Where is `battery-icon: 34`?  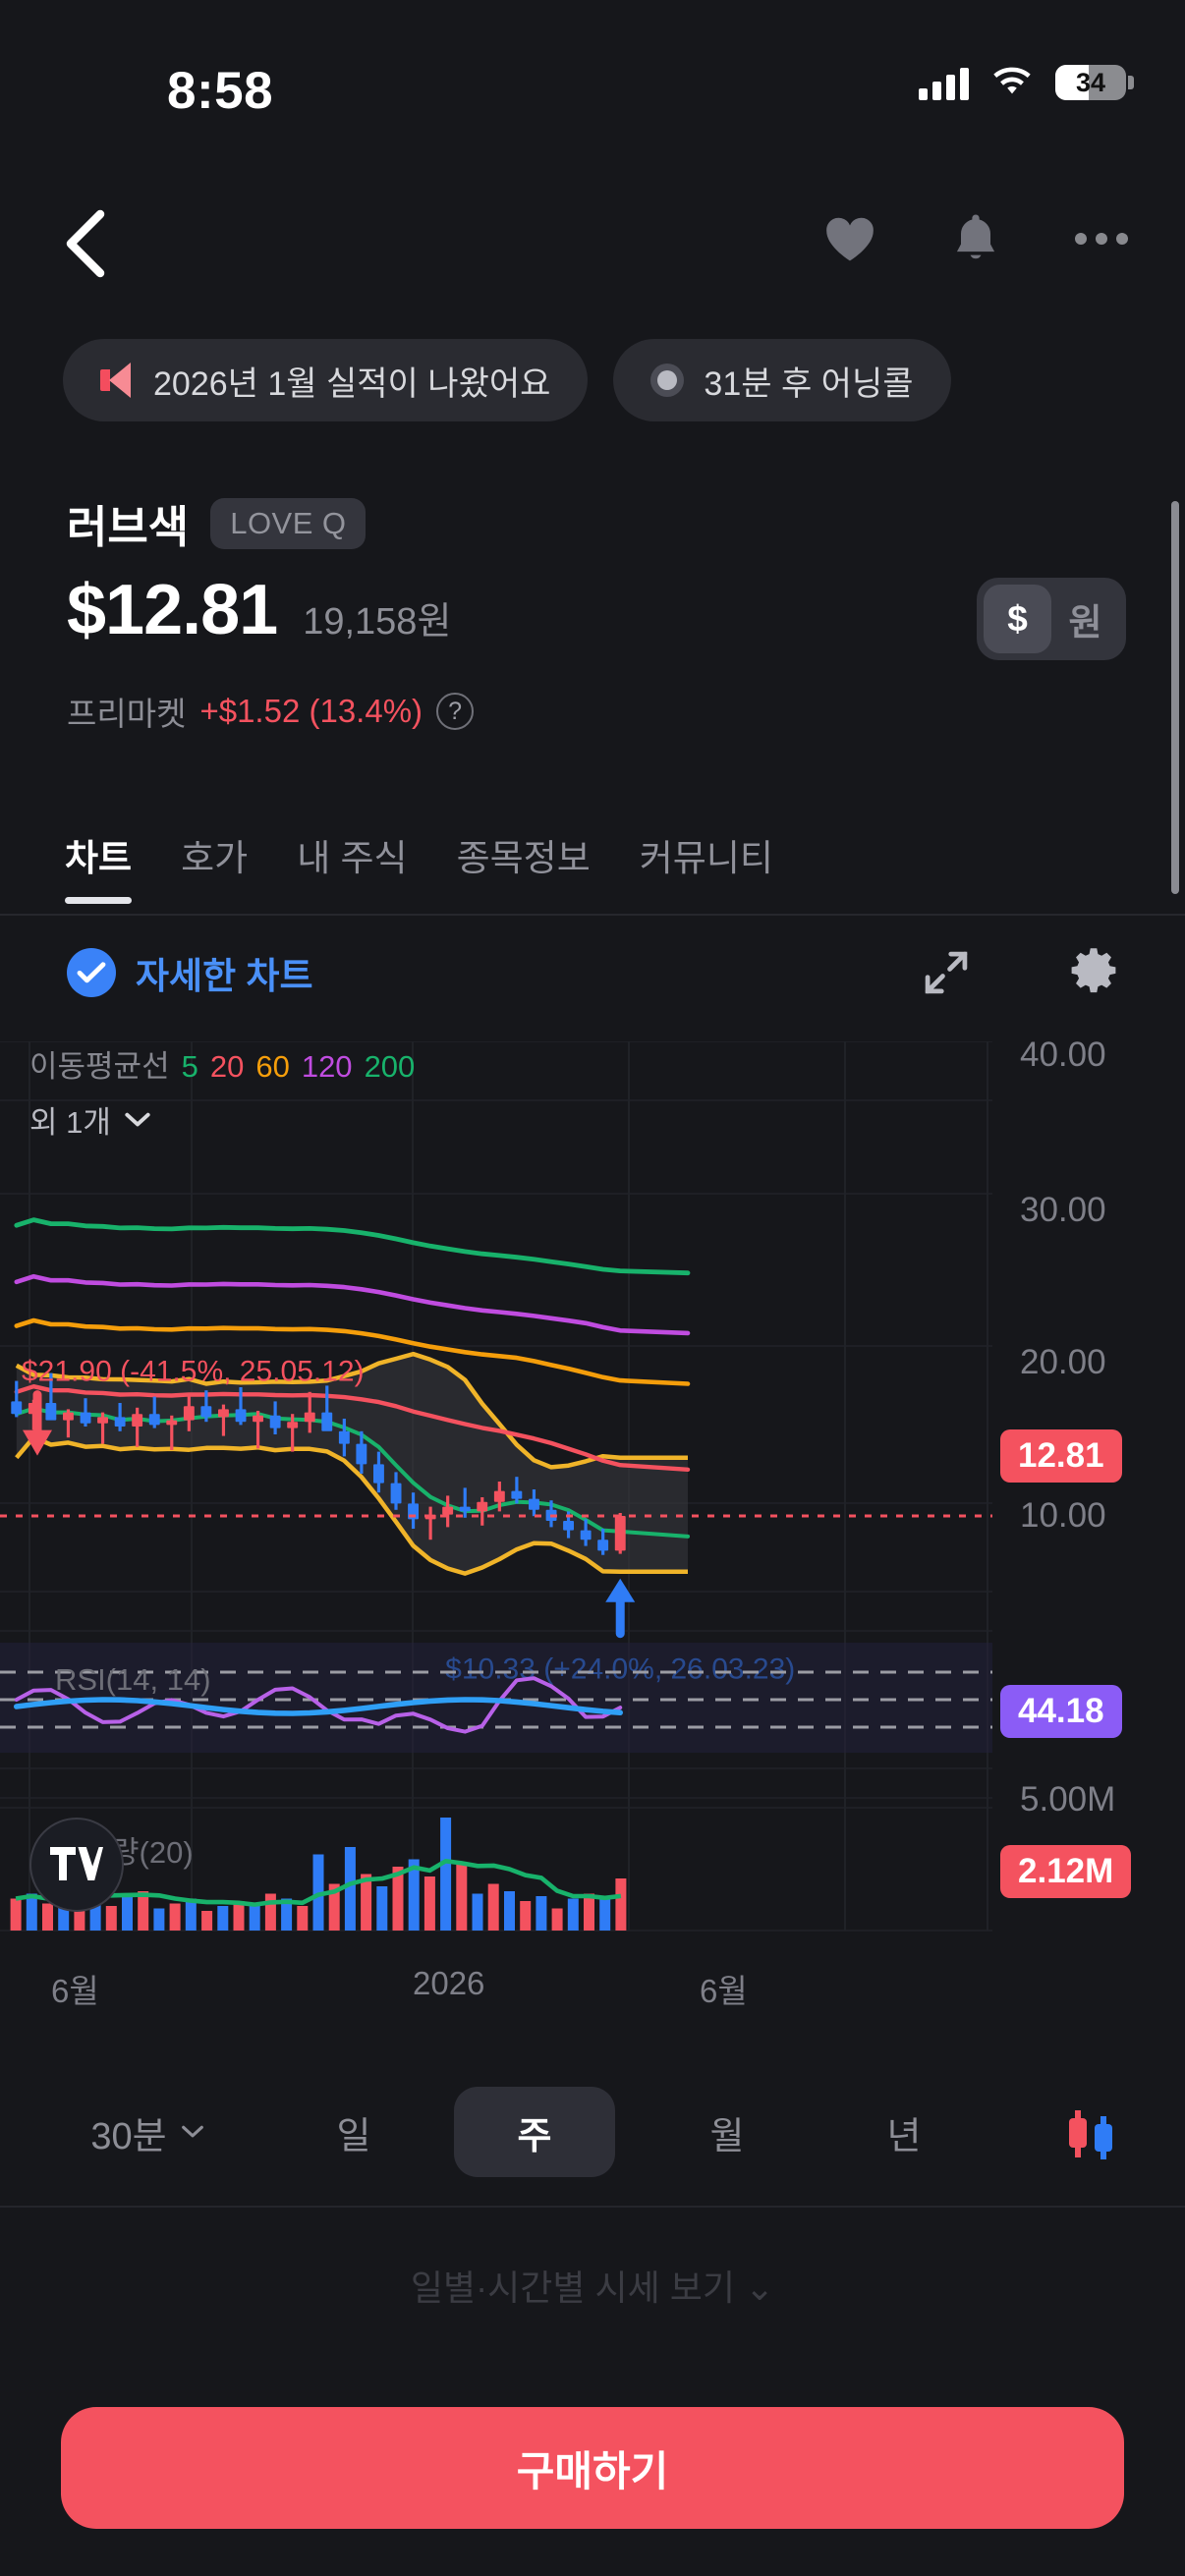
battery-icon: 34 is located at coordinates (1095, 82).